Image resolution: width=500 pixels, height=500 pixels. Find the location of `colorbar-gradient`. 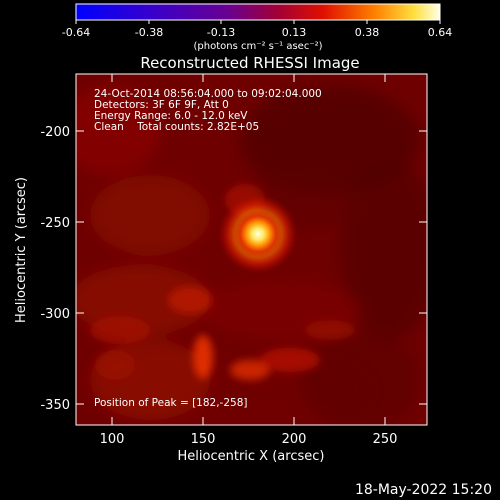

colorbar-gradient is located at coordinates (258, 12).